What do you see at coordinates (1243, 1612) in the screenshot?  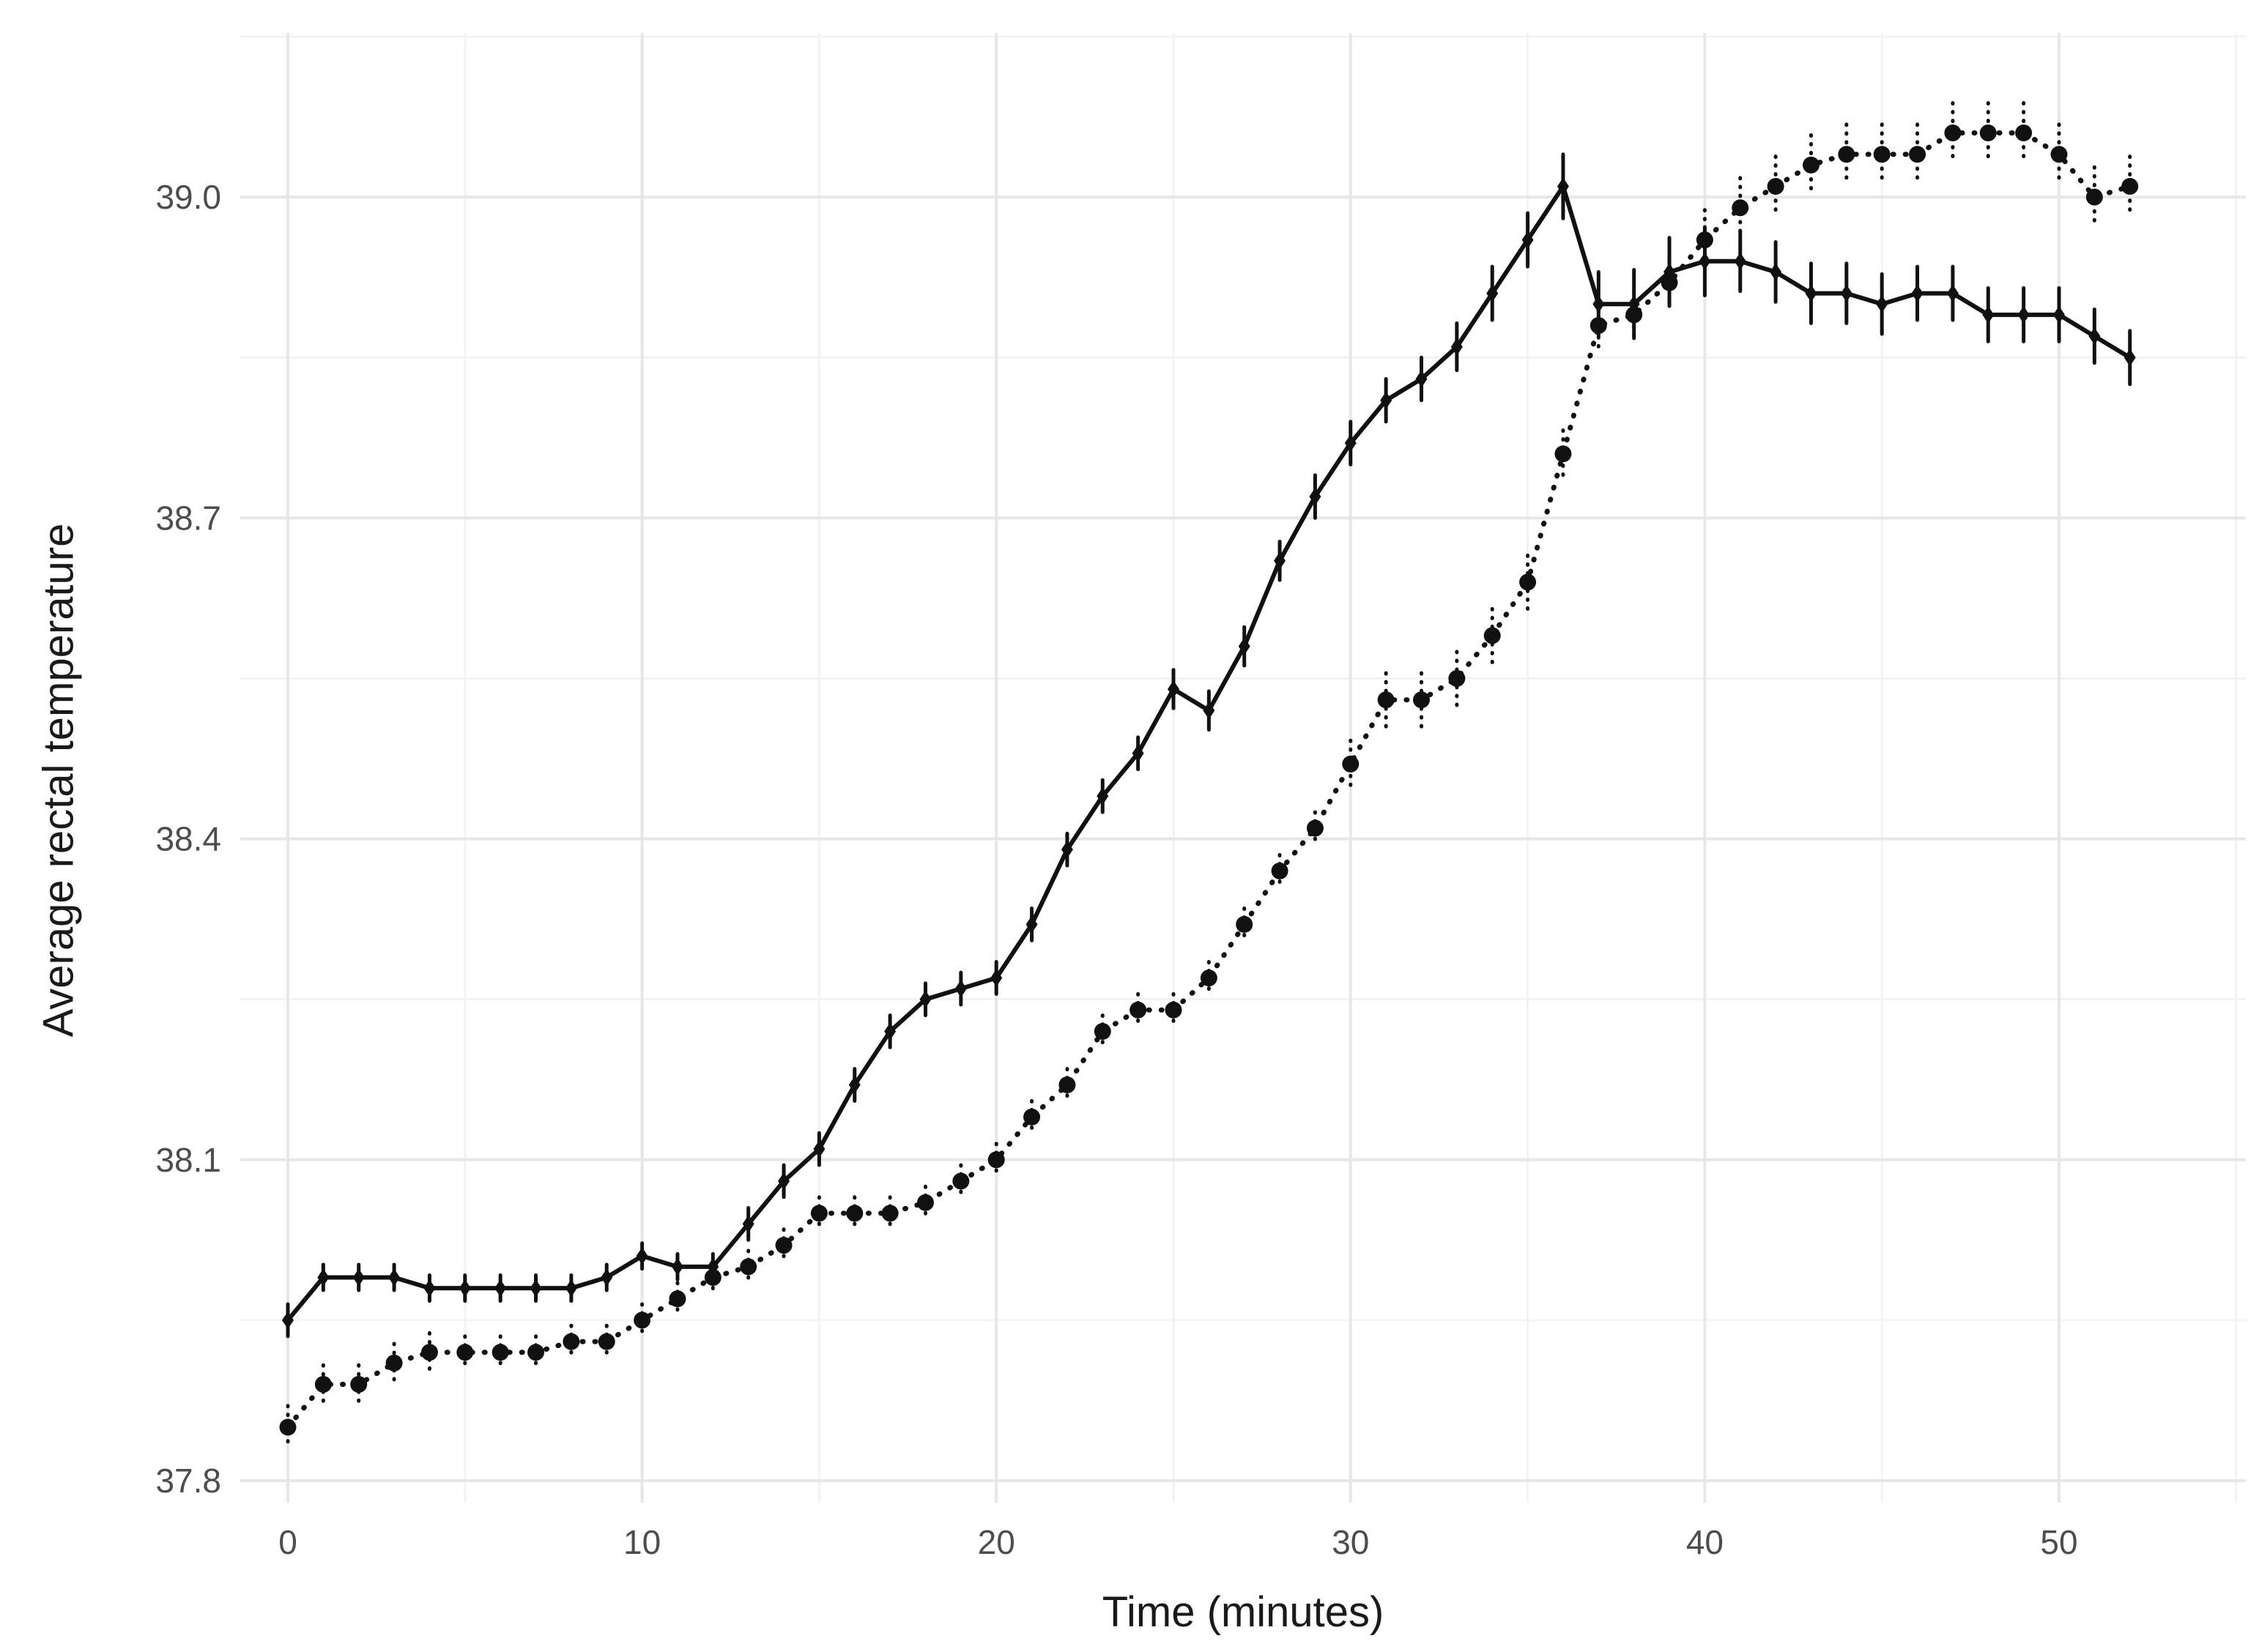 I see `x-axis-title: Time (minutes)` at bounding box center [1243, 1612].